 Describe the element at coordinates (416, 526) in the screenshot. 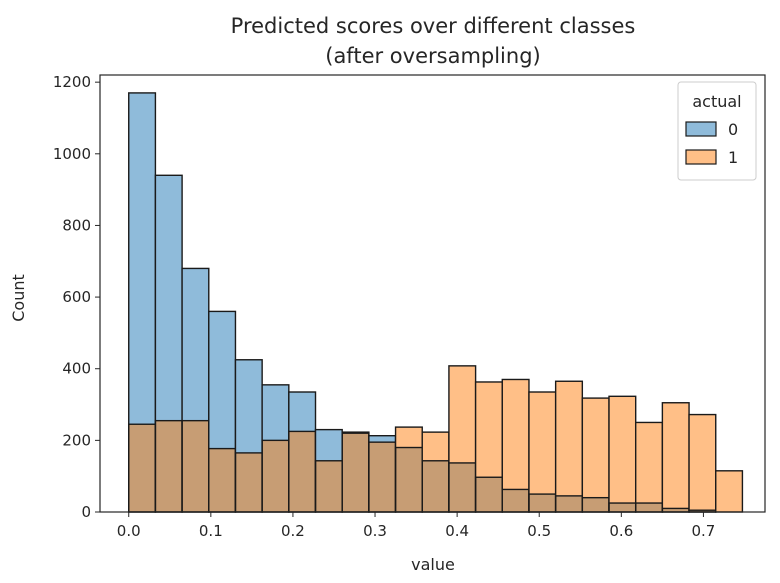

I see `x-axis: 0.0 0.1 0.2 0.3 0.4 0.5 0.6 0.7` at that location.